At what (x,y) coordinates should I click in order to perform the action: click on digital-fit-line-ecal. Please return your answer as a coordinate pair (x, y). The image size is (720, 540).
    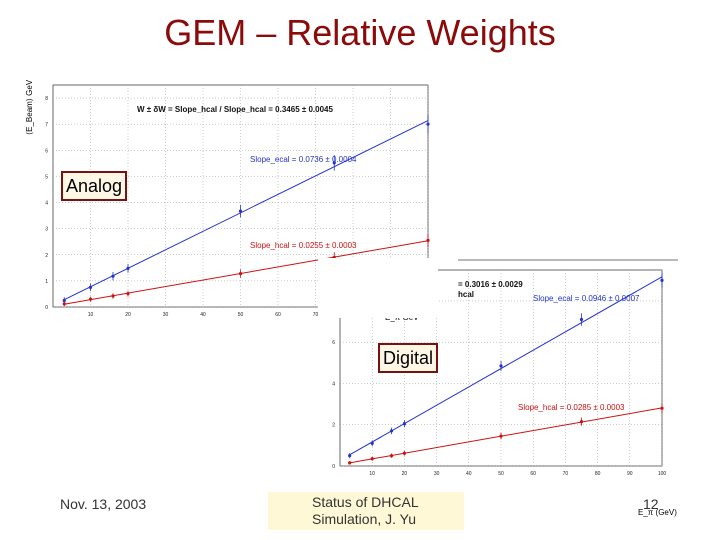
    Looking at the image, I should click on (506, 366).